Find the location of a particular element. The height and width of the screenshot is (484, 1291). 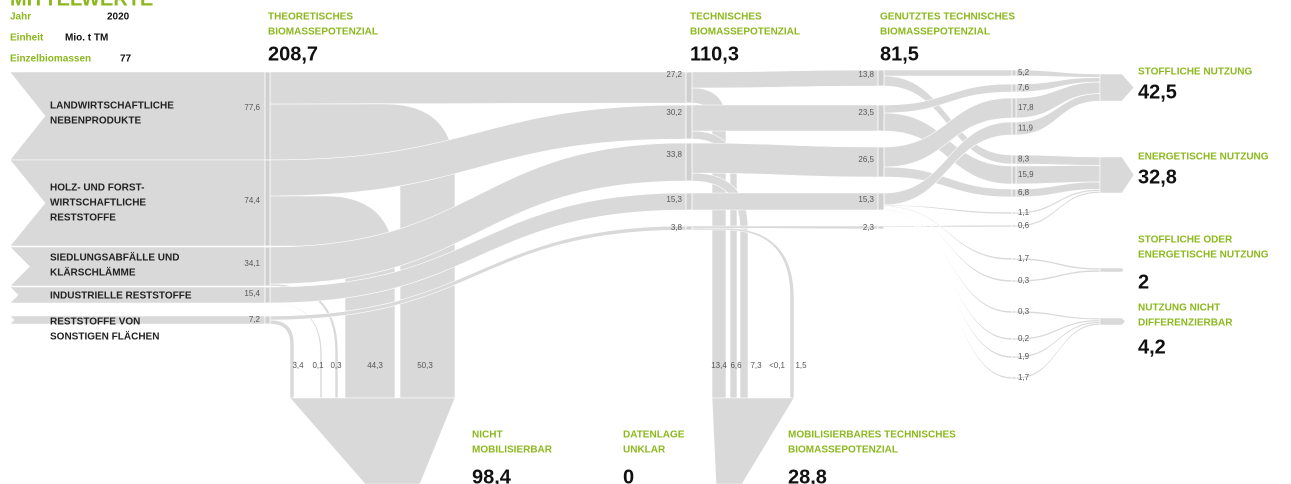

use-label: STOFFLICHE ODER is located at coordinates (1185, 240).